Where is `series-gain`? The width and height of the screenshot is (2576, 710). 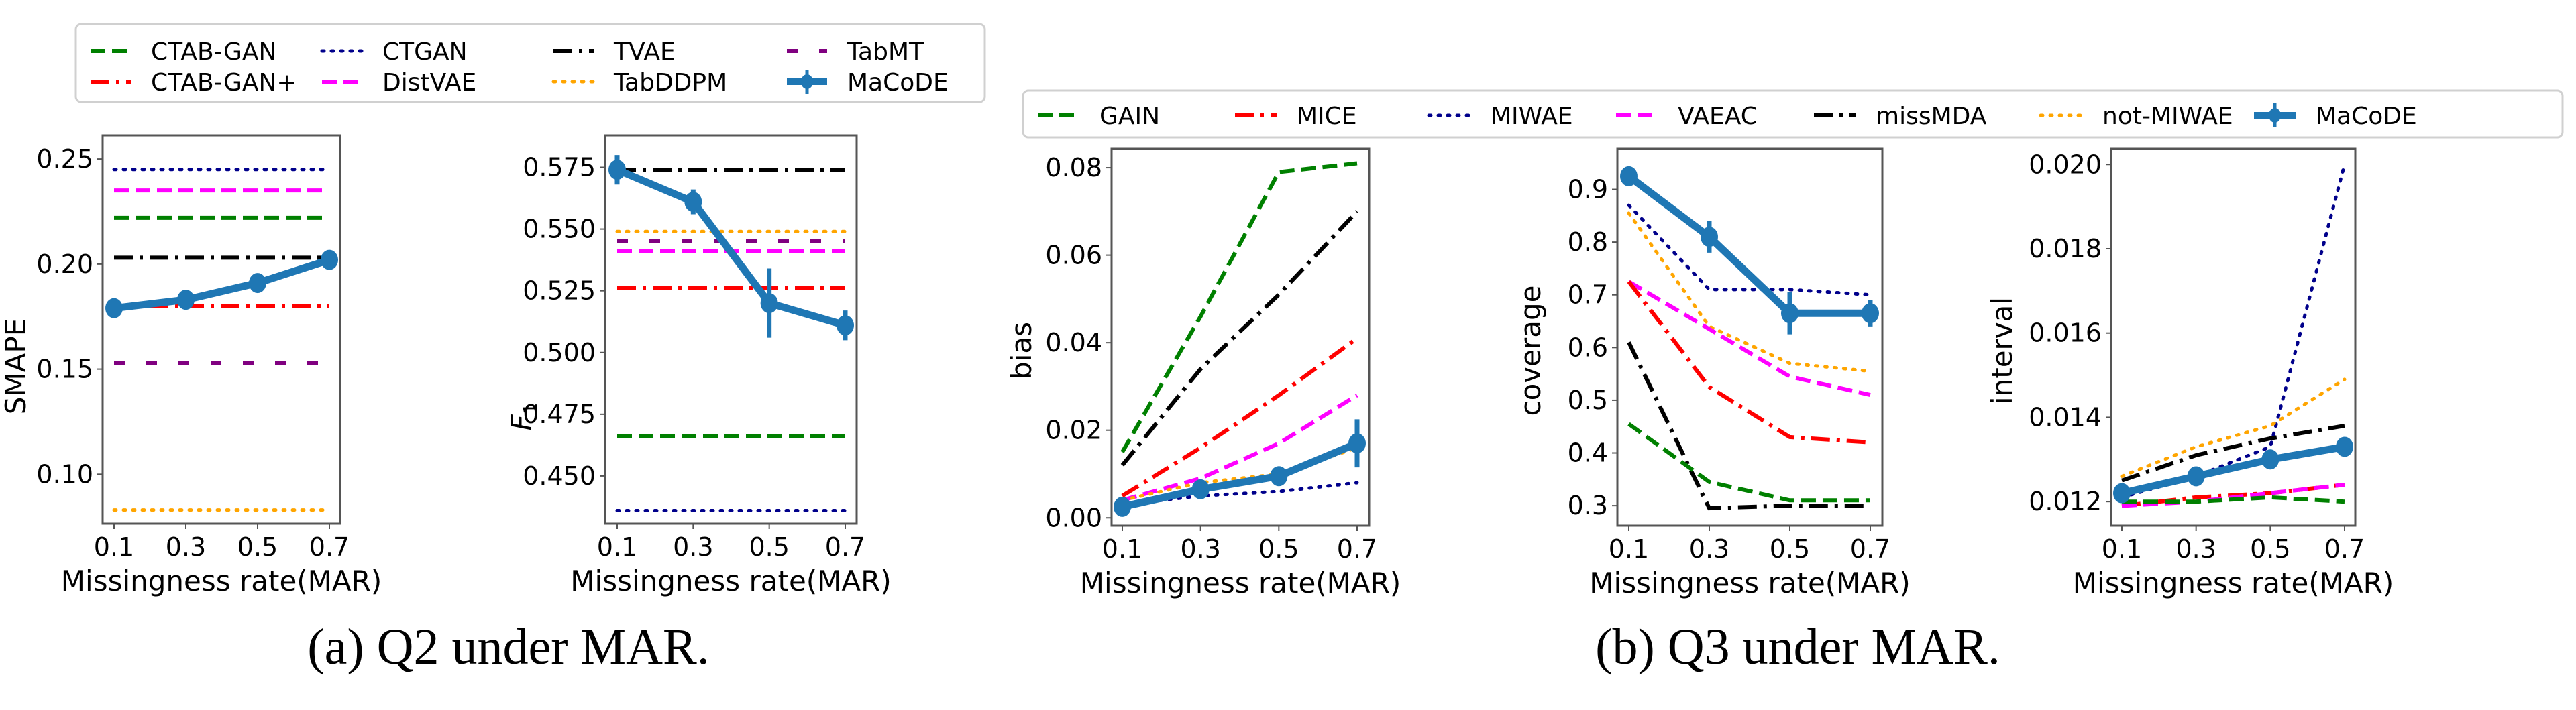 series-gain is located at coordinates (2233, 499).